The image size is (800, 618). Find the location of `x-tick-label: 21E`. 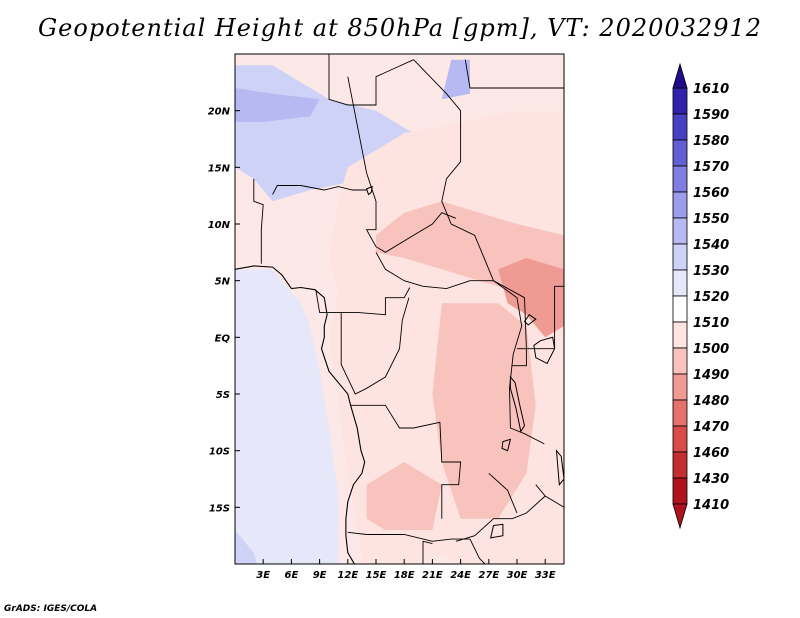

x-tick-label: 21E is located at coordinates (432, 575).